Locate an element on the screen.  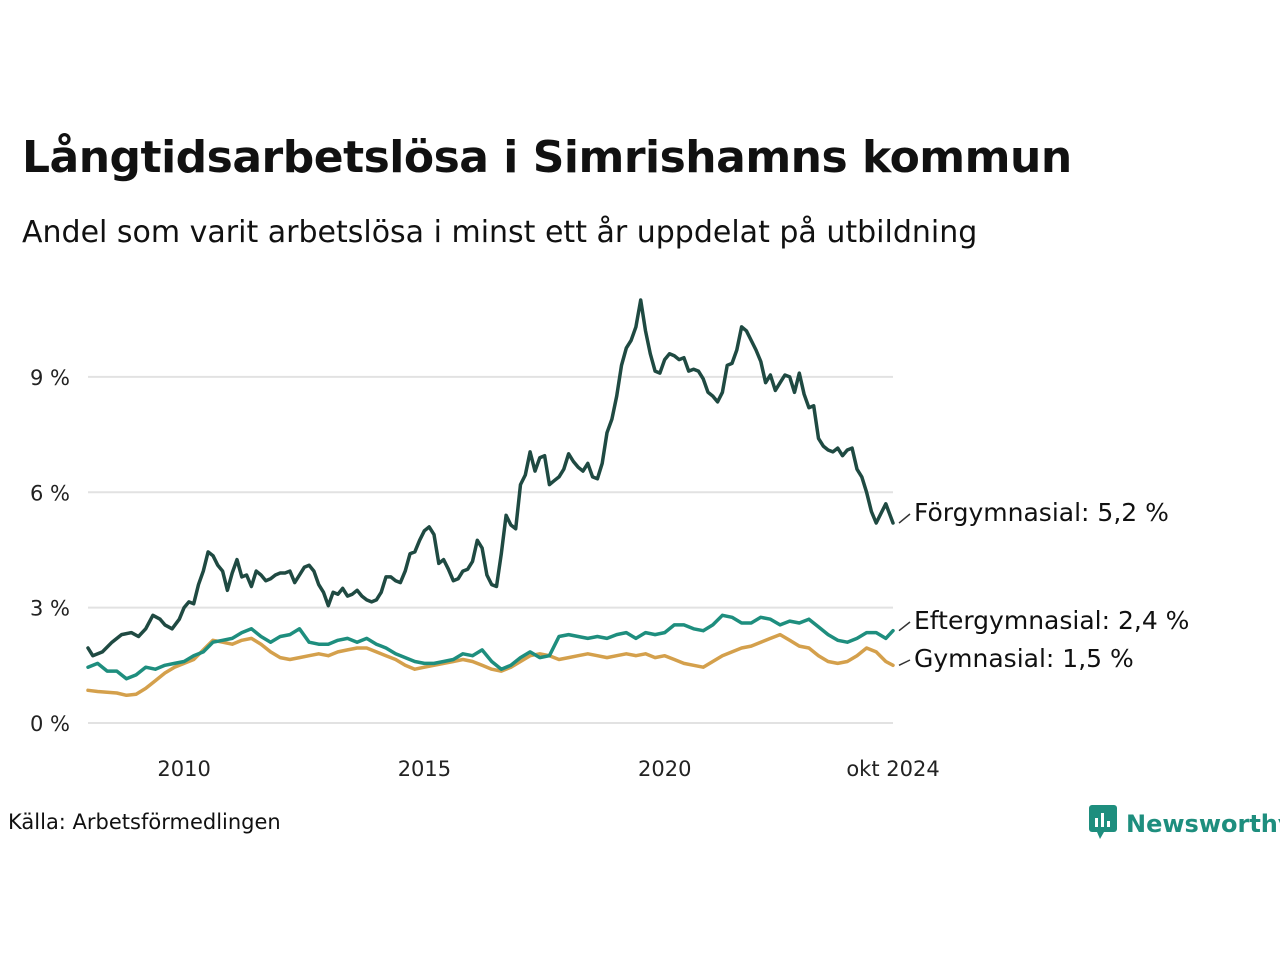
brand-logo: Newsworthy is located at coordinates (1184, 824).